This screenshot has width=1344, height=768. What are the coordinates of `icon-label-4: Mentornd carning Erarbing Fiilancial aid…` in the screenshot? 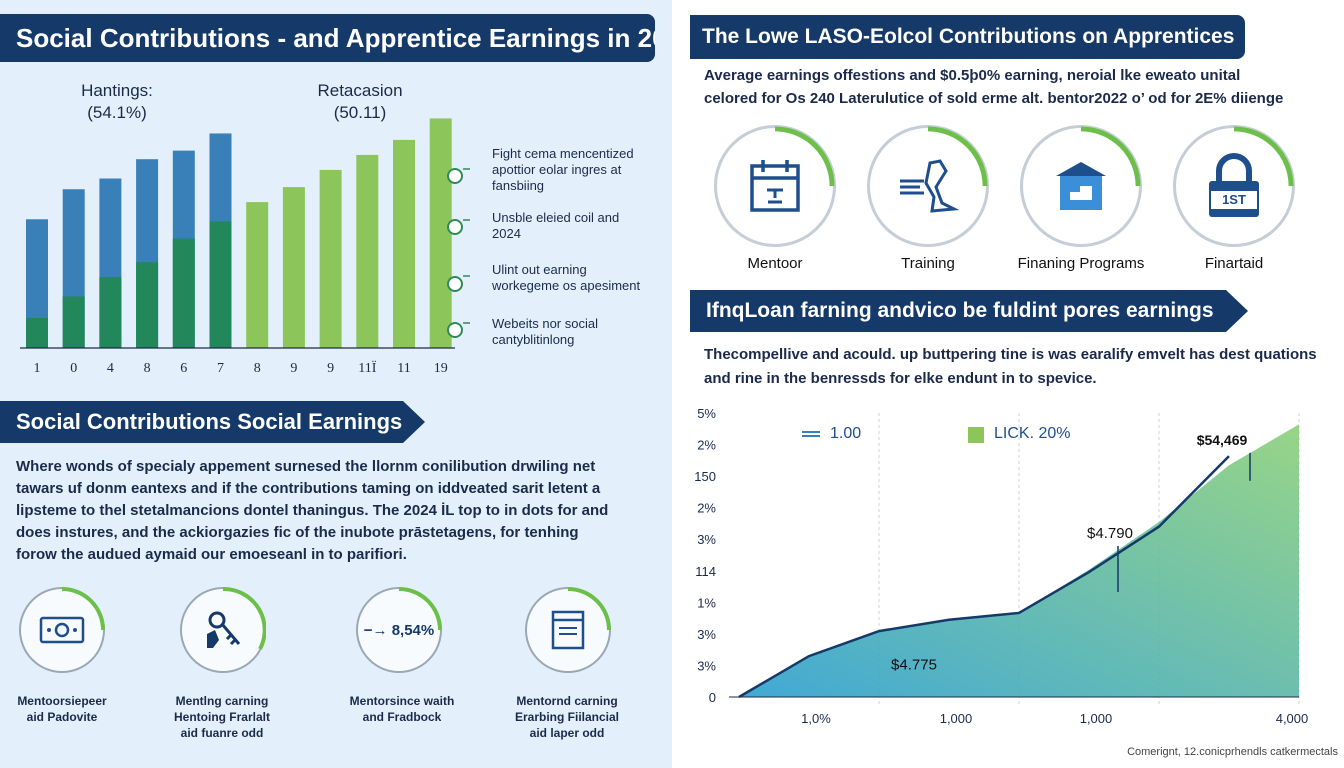 It's located at (567, 717).